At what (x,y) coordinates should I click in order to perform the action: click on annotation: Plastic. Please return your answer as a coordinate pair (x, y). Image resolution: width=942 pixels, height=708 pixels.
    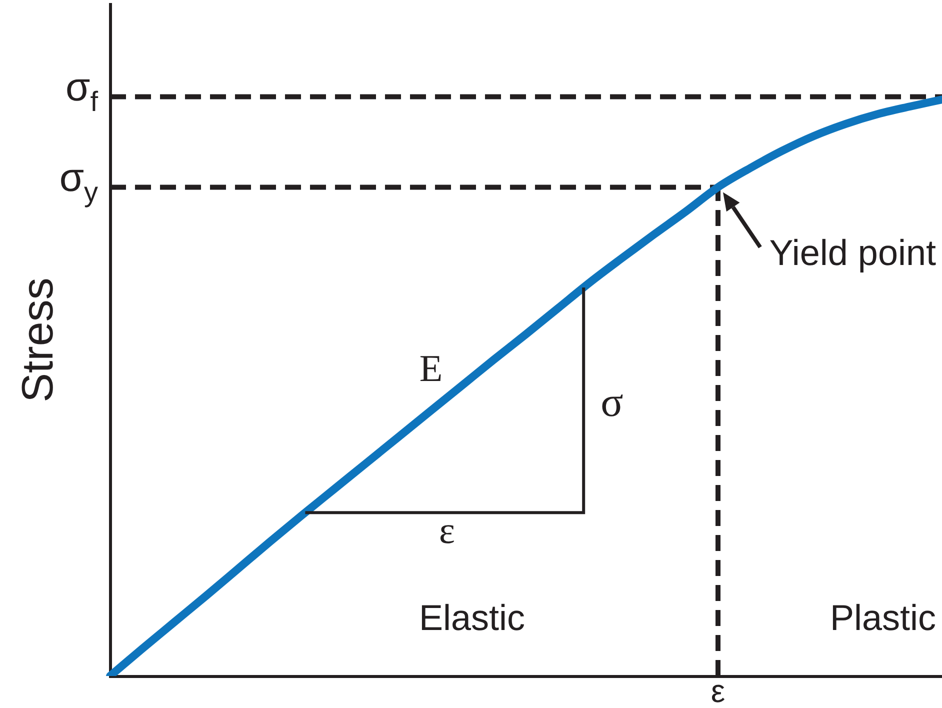
    Looking at the image, I should click on (883, 617).